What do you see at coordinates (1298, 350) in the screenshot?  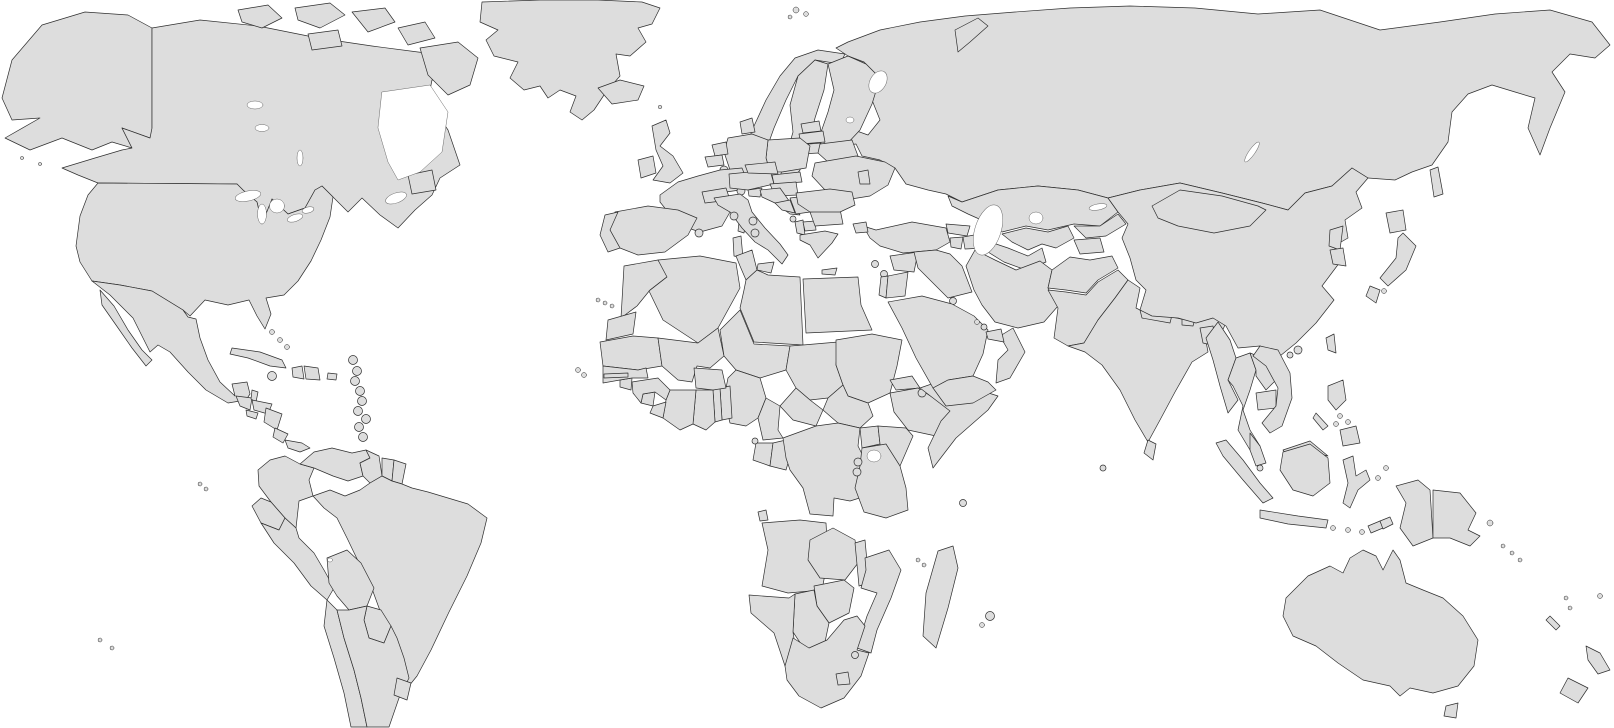 I see `marker-hong-kong` at bounding box center [1298, 350].